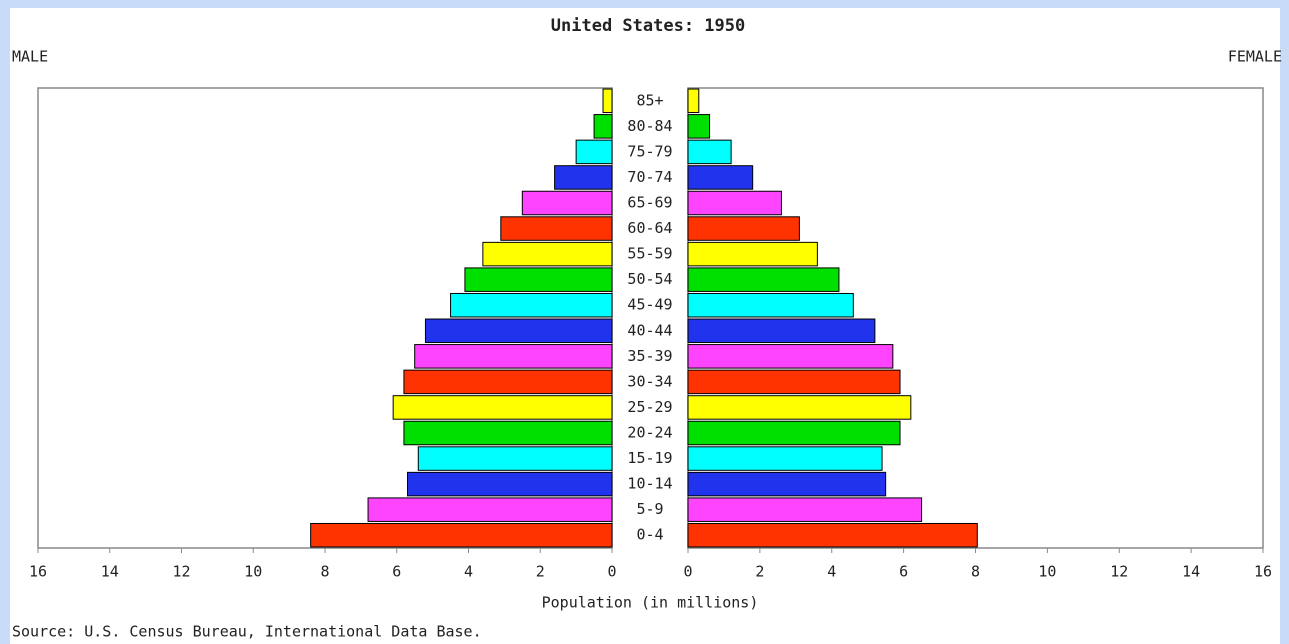 This screenshot has height=644, width=1289. Describe the element at coordinates (649, 330) in the screenshot. I see `age-label: 40-44` at that location.